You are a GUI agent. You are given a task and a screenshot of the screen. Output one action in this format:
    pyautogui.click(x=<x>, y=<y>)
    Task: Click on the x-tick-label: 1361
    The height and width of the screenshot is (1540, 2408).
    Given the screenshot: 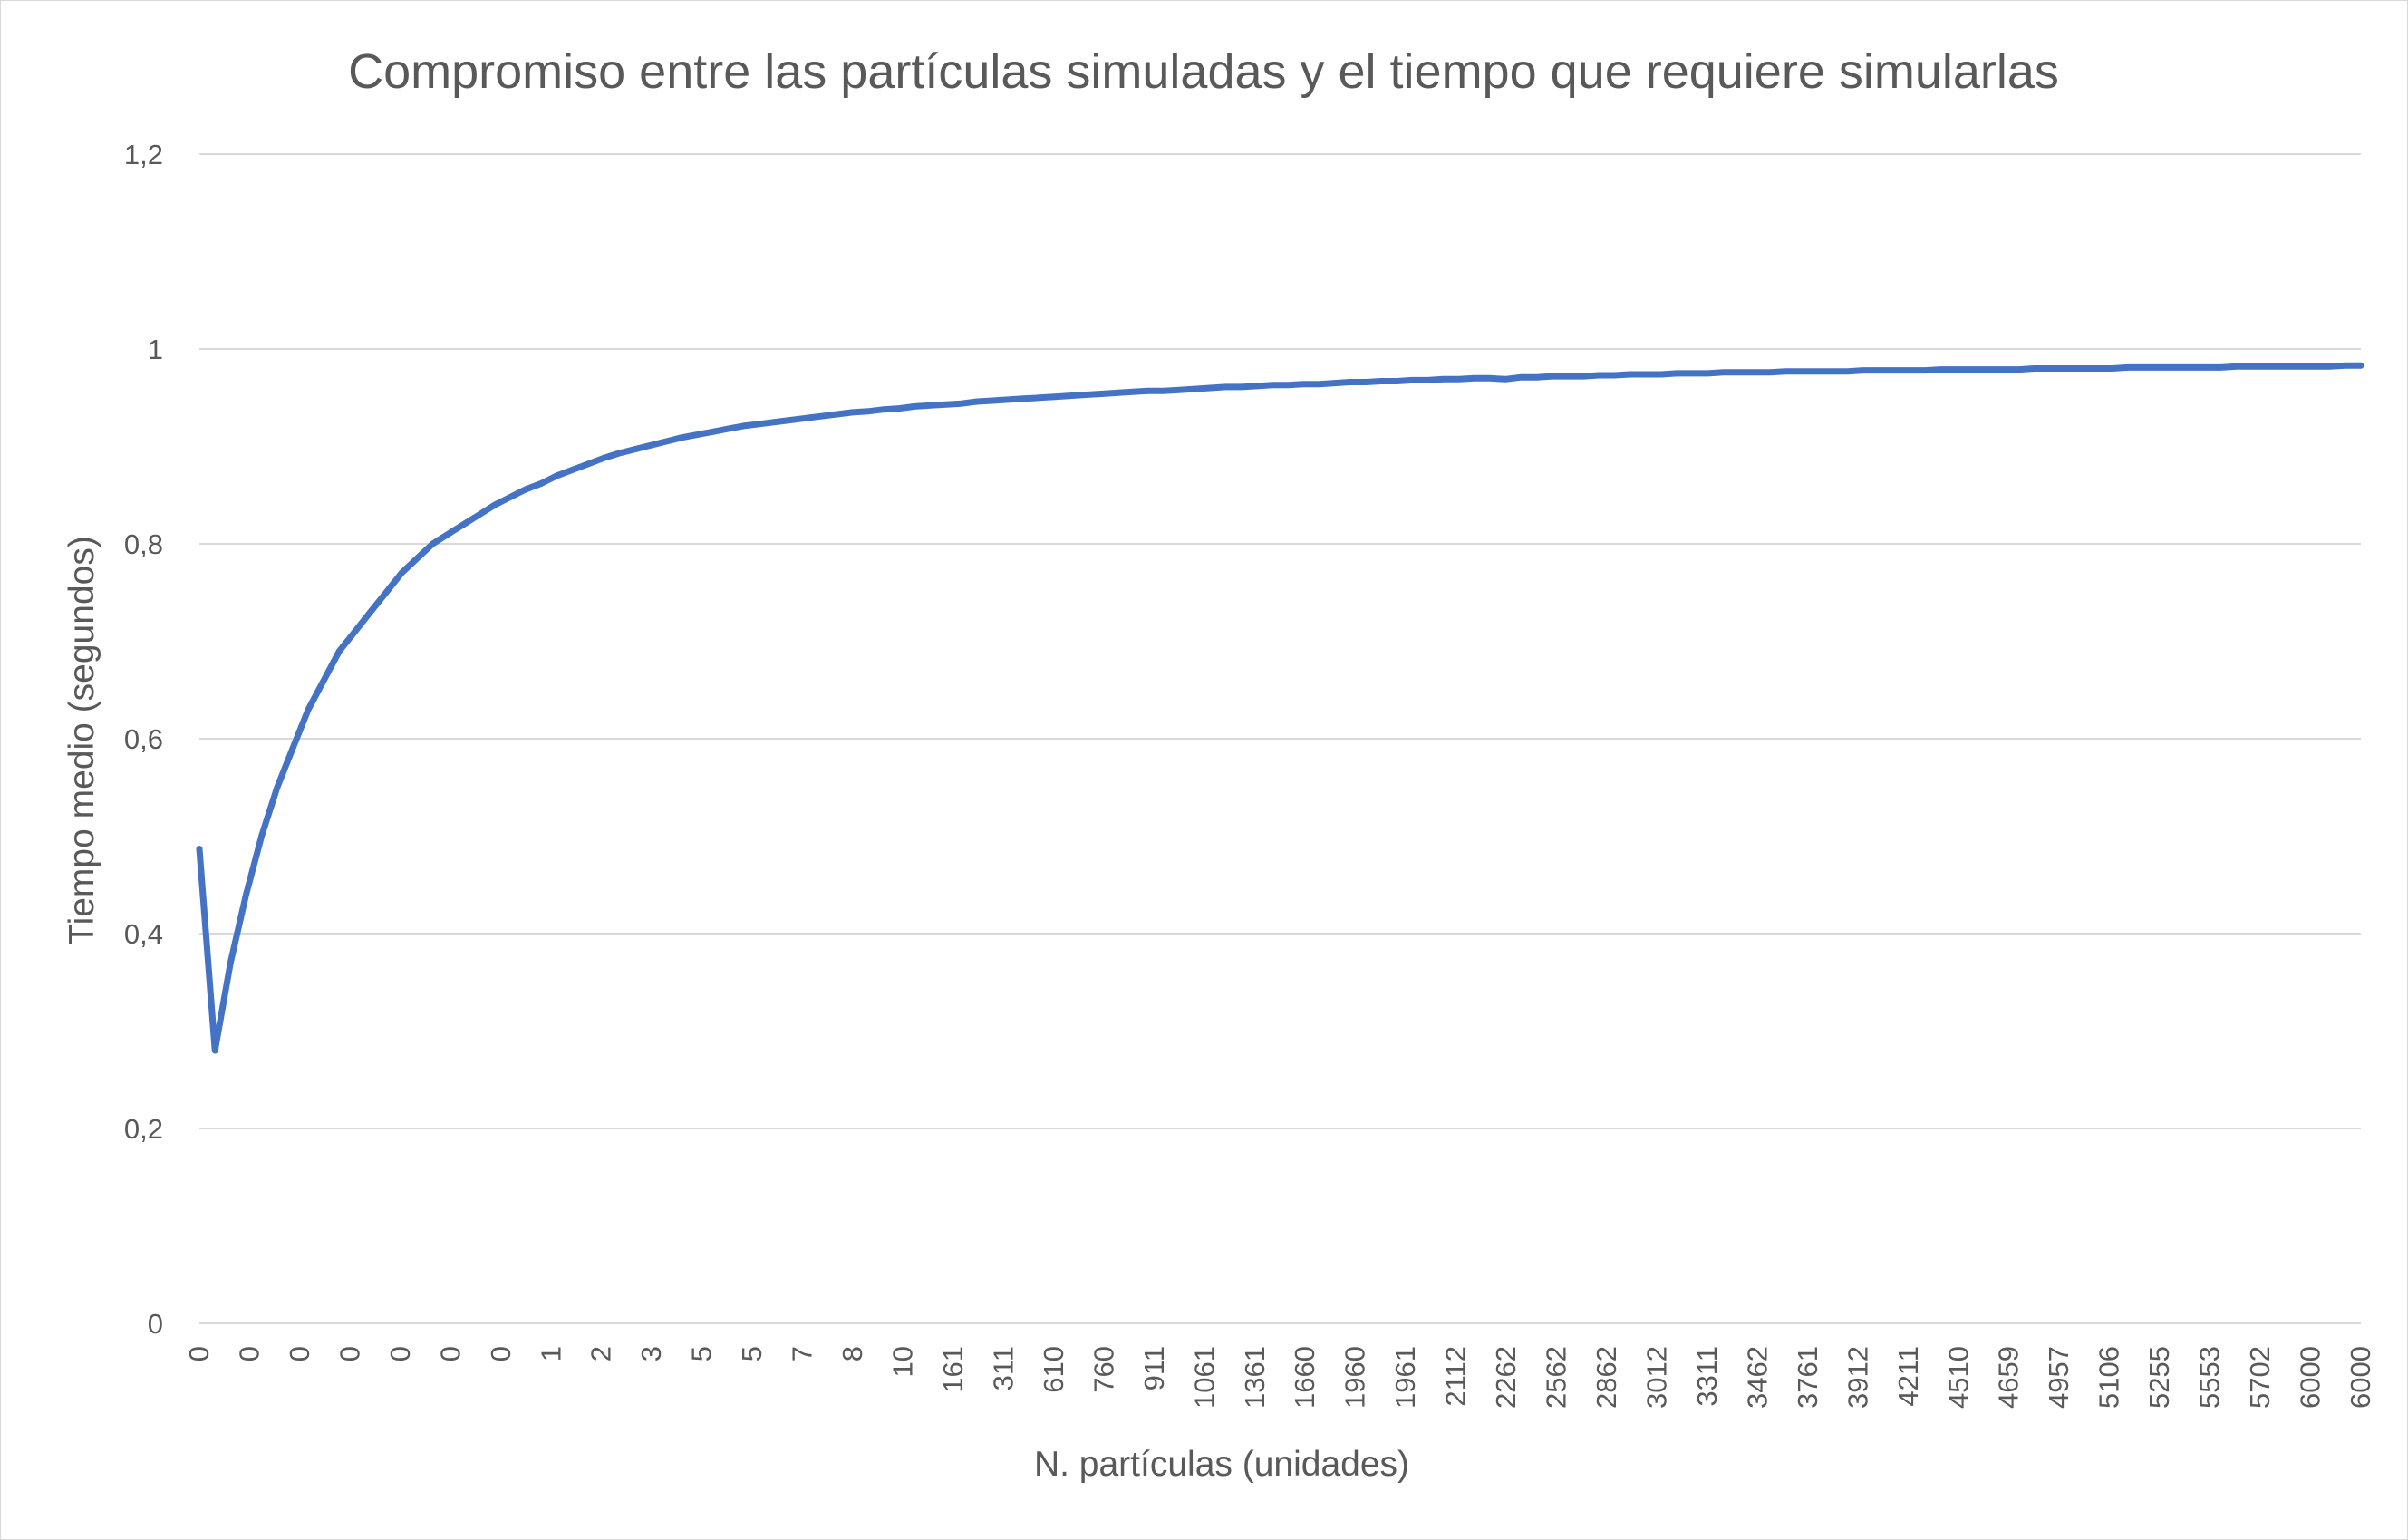 What is the action you would take?
    pyautogui.click(x=1255, y=1377)
    